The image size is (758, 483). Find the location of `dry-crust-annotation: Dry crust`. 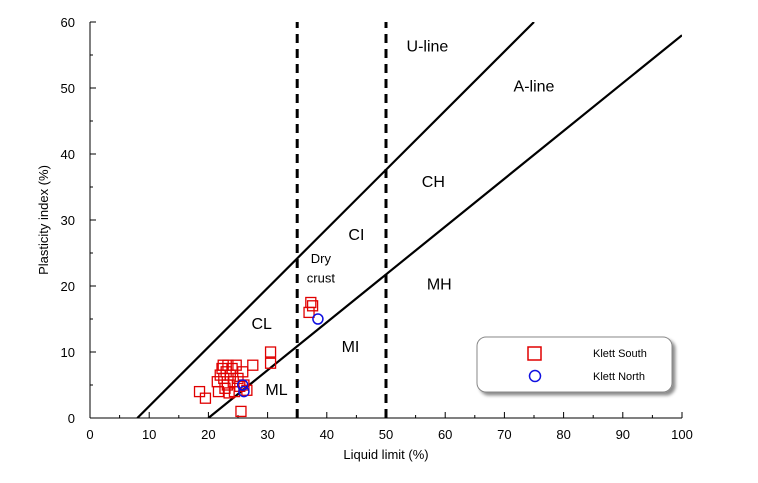

dry-crust-annotation: Dry crust is located at coordinates (321, 268).